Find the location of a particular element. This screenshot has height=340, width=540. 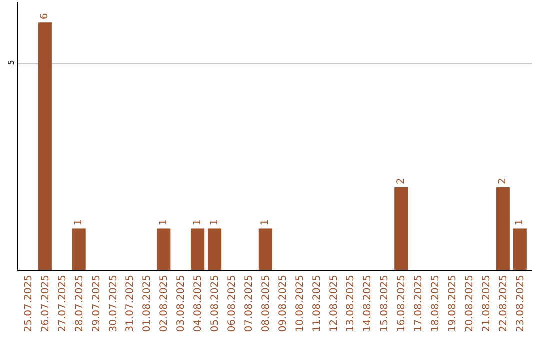

x-tick-label: 26.07.2025 is located at coordinates (46, 303).